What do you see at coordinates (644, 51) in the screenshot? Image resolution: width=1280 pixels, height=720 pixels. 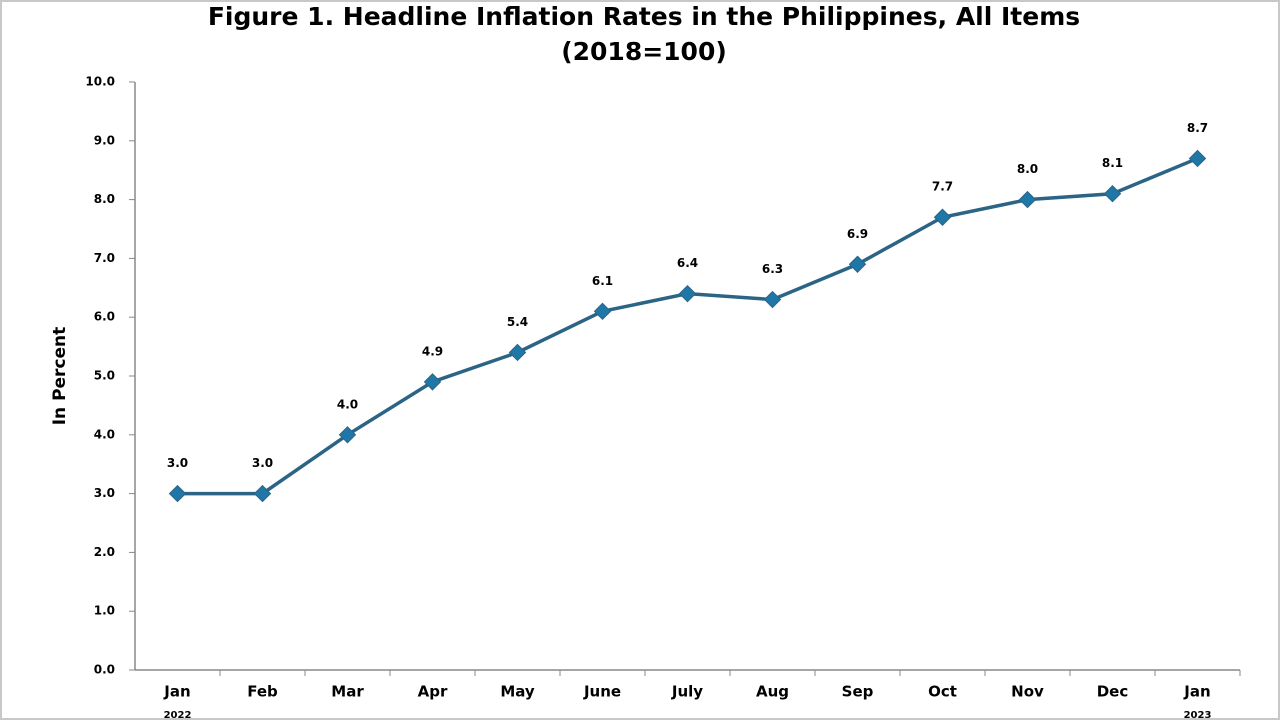 I see `chart-subtitle: (2018=100)` at bounding box center [644, 51].